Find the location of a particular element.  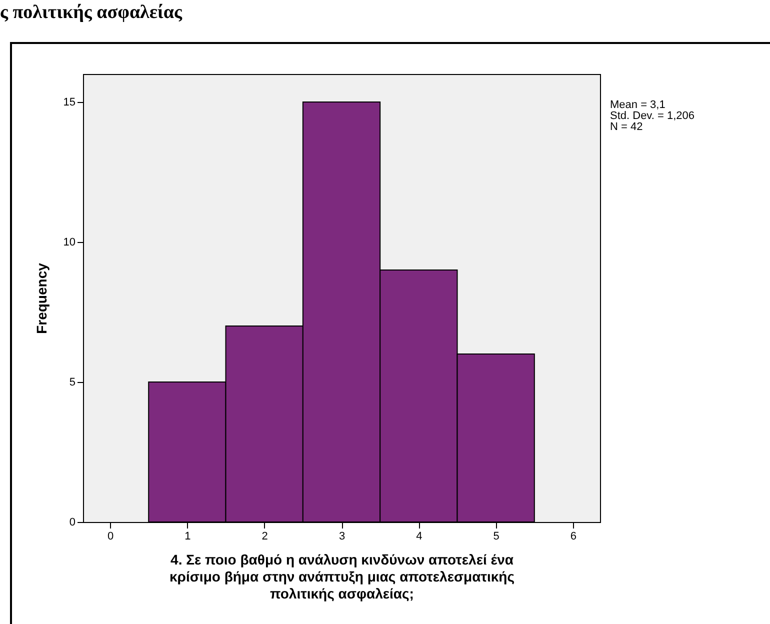

text: N = 42 is located at coordinates (627, 127).